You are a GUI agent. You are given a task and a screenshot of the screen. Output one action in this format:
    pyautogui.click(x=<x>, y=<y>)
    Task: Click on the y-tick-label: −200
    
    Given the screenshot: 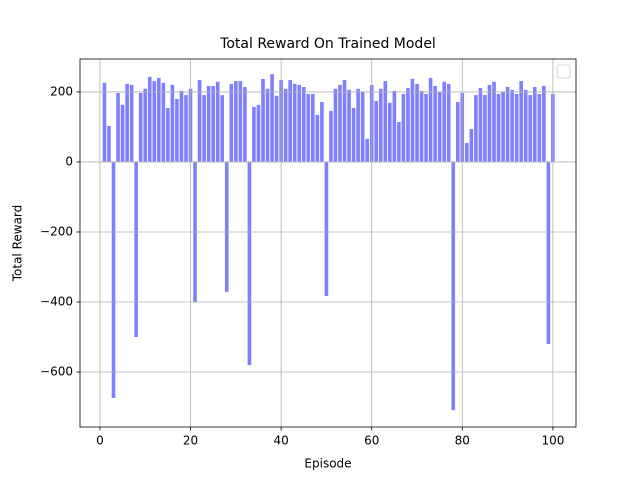 What is the action you would take?
    pyautogui.click(x=56, y=231)
    